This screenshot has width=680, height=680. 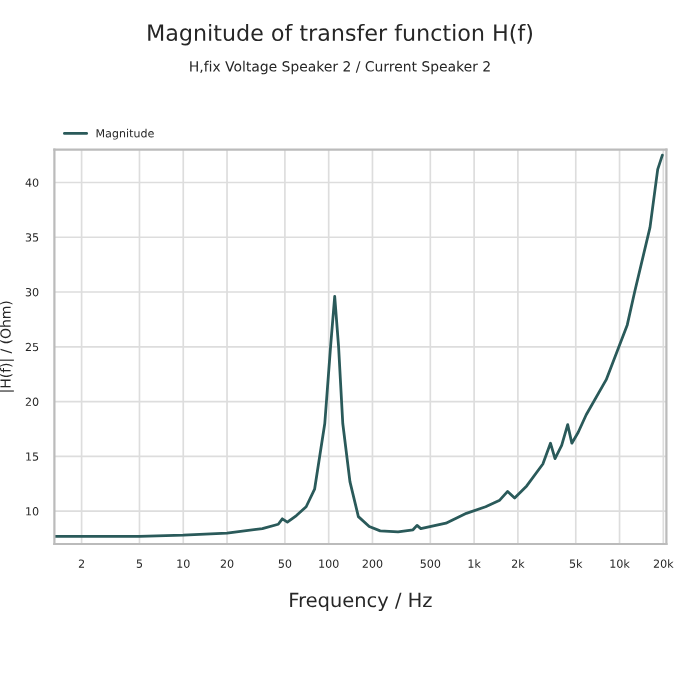 What do you see at coordinates (361, 602) in the screenshot?
I see `x-axis-title: Frequency / Hz` at bounding box center [361, 602].